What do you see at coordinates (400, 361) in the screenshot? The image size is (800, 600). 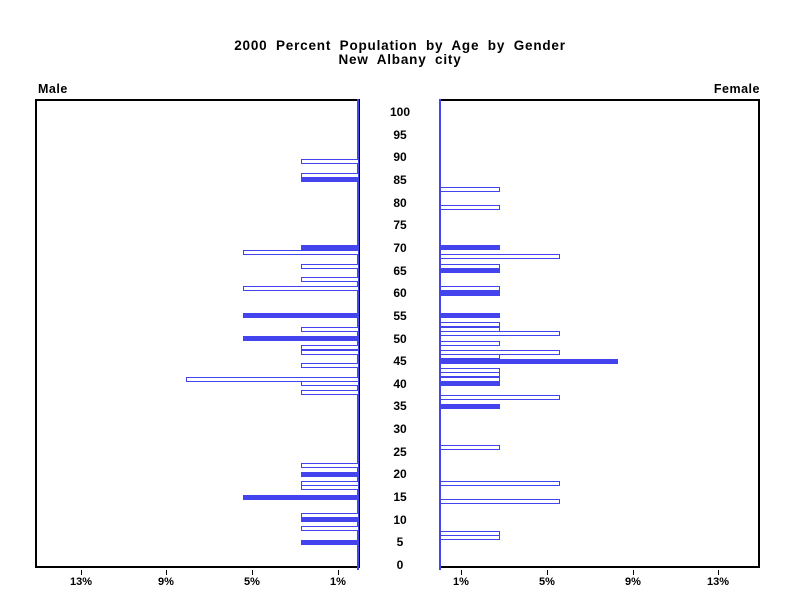 I see `age-tick-label-45: 45` at bounding box center [400, 361].